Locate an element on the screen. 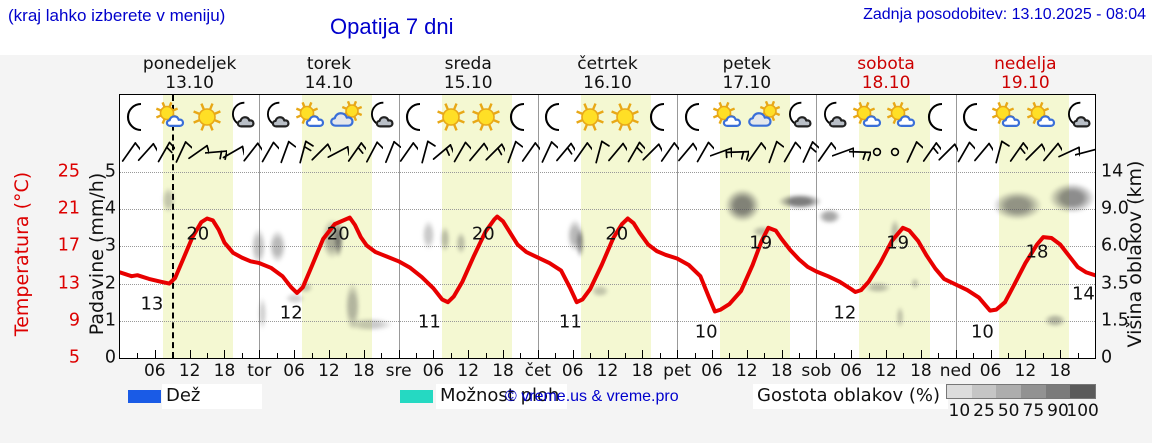  day-header: četrtek 16.10 is located at coordinates (607, 75).